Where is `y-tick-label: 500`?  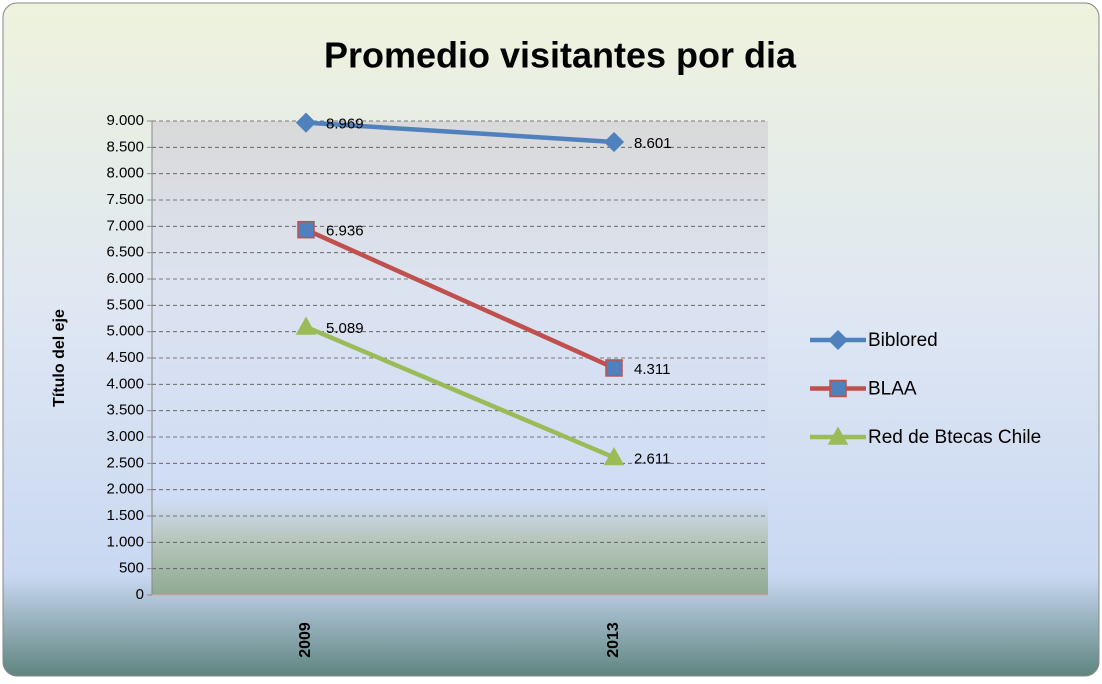
y-tick-label: 500 is located at coordinates (131, 568).